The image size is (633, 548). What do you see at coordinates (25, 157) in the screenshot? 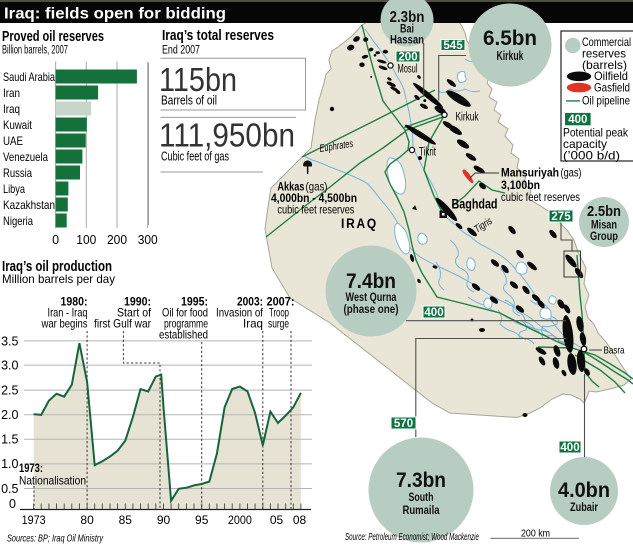
I see `svg-text: Venezuela` at bounding box center [25, 157].